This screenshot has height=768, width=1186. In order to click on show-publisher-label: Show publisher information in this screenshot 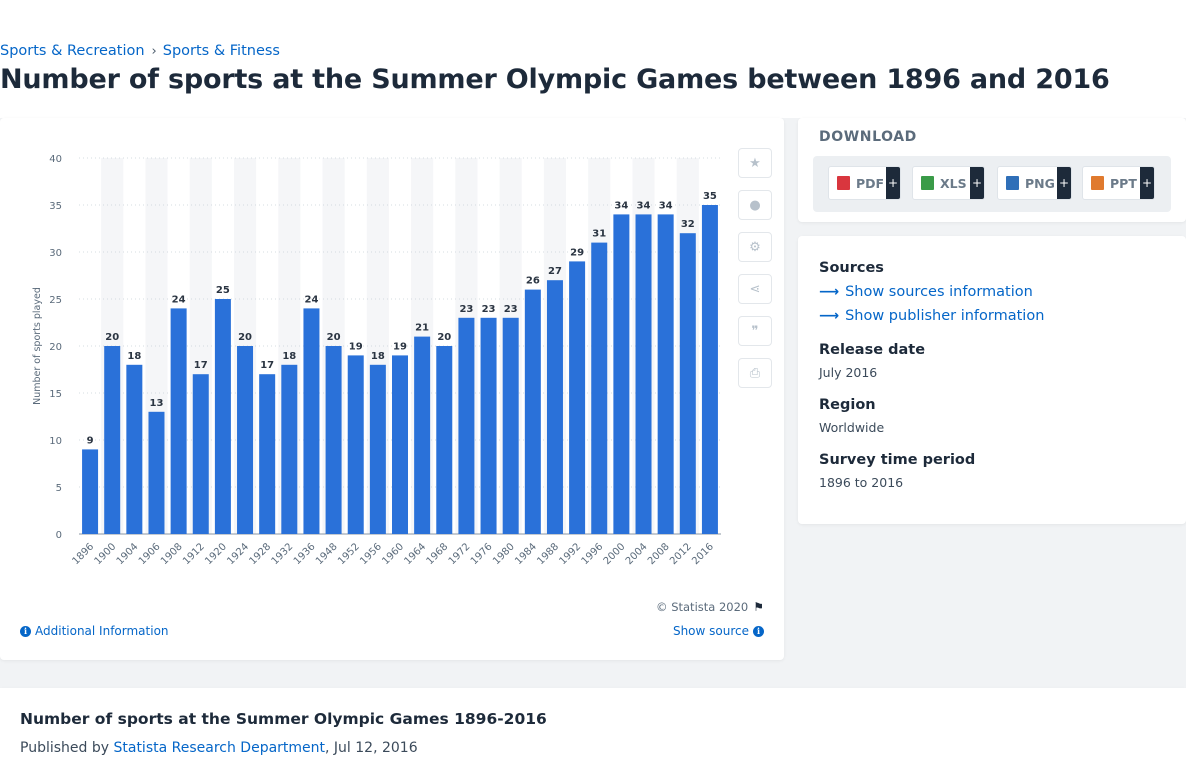, I will do `click(945, 316)`.